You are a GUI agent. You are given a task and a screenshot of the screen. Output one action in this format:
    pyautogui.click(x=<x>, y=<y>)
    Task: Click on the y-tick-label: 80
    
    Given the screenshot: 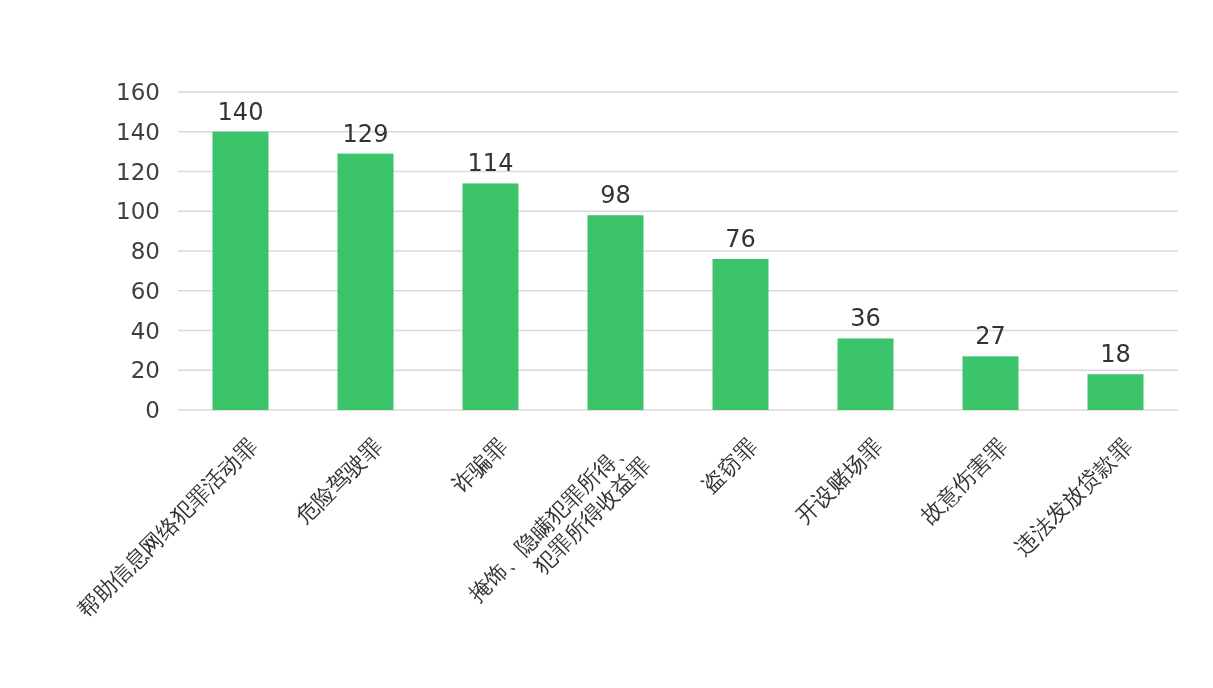 What is the action you would take?
    pyautogui.click(x=145, y=251)
    